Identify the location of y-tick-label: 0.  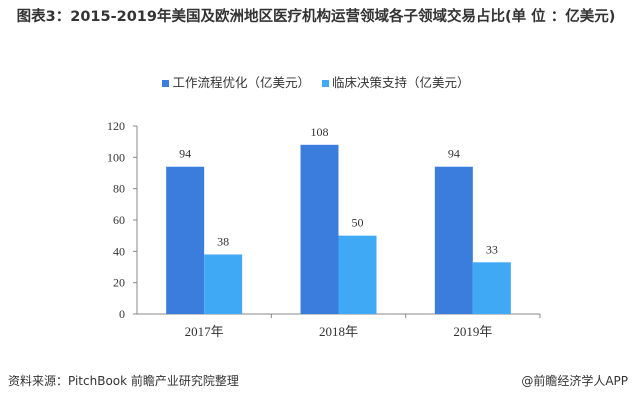
(122, 314).